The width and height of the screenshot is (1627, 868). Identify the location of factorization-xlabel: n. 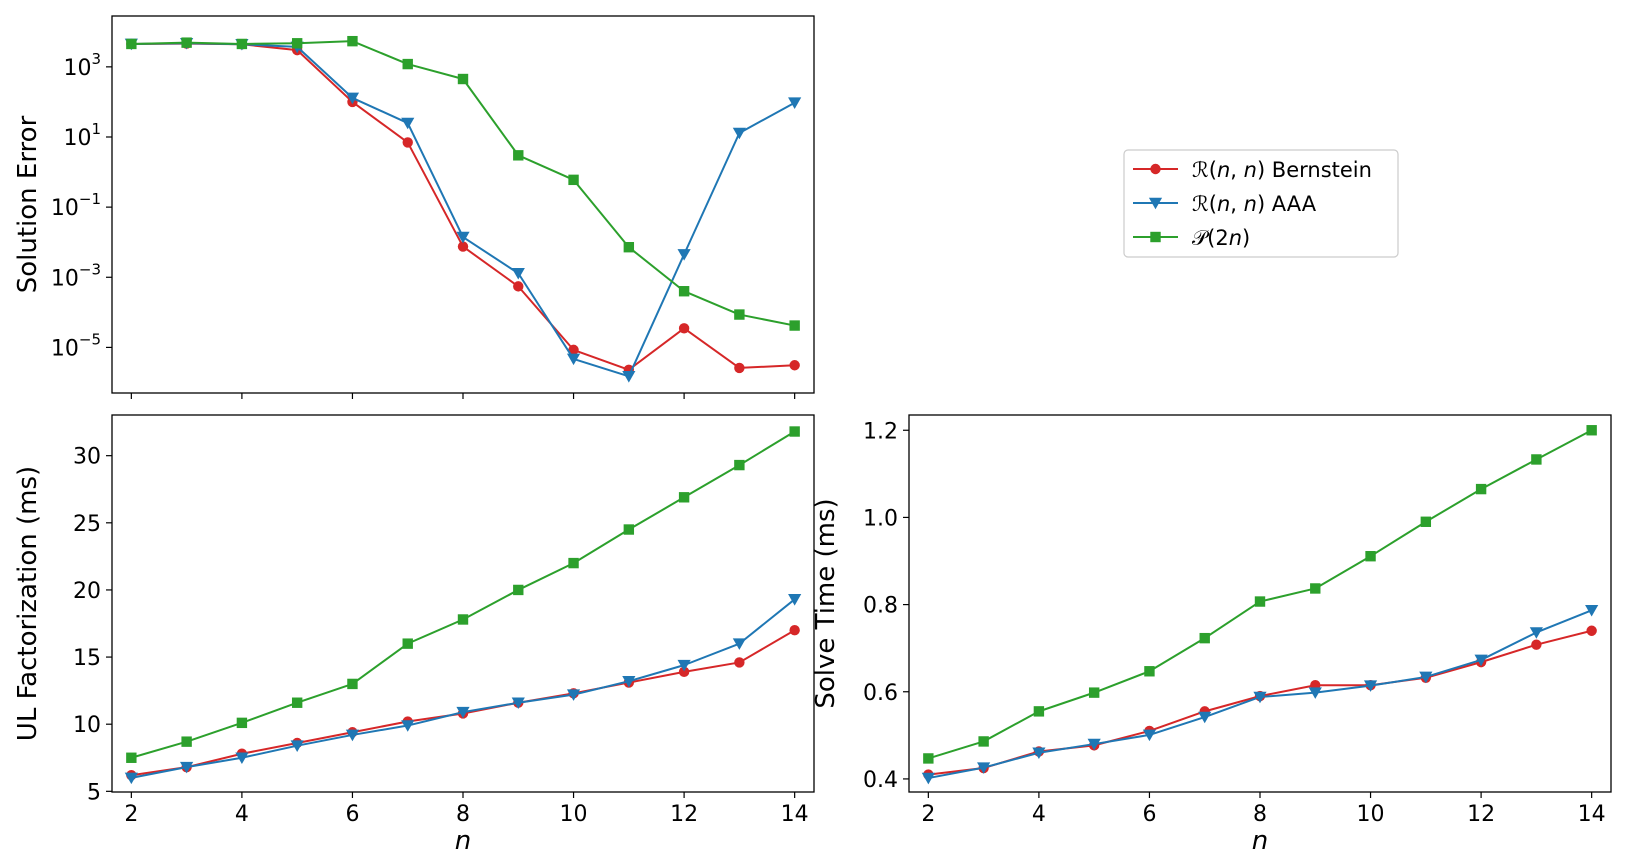
(463, 841).